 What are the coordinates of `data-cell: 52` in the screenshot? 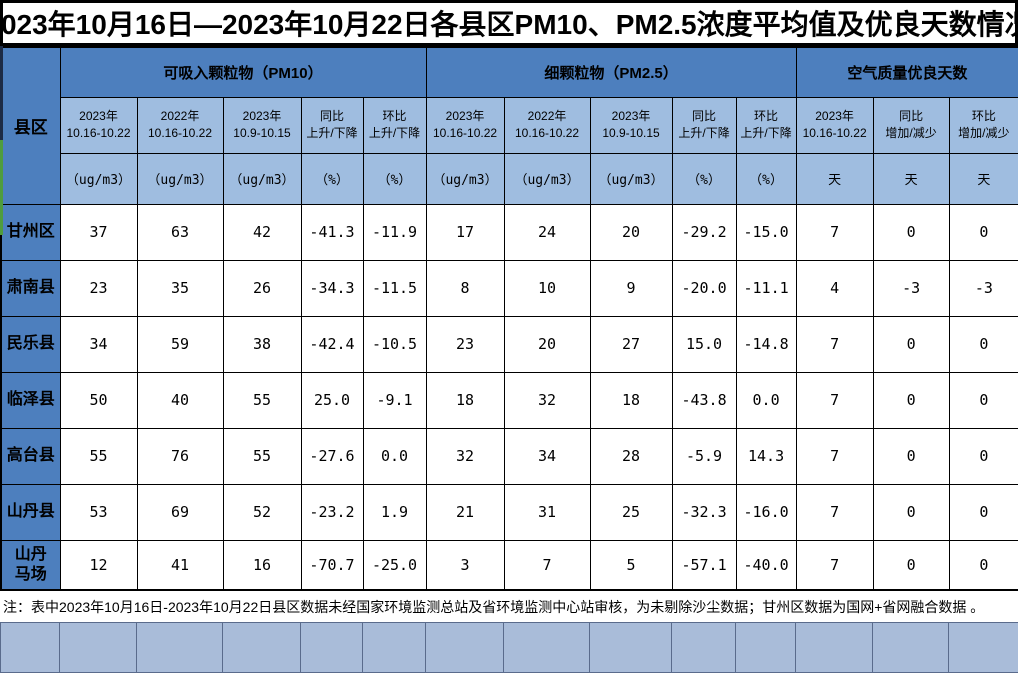 It's located at (262, 512).